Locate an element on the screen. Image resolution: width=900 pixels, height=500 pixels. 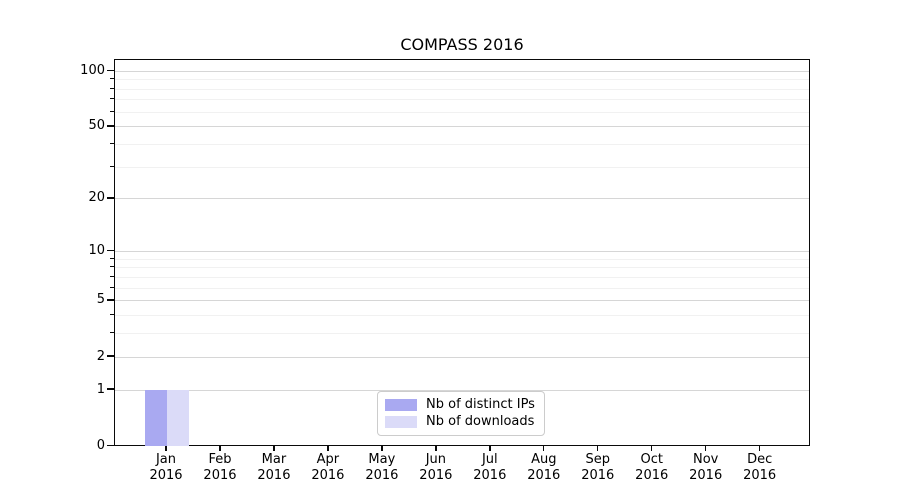
bar-nb-of-distinct-ips-jan is located at coordinates (156, 418).